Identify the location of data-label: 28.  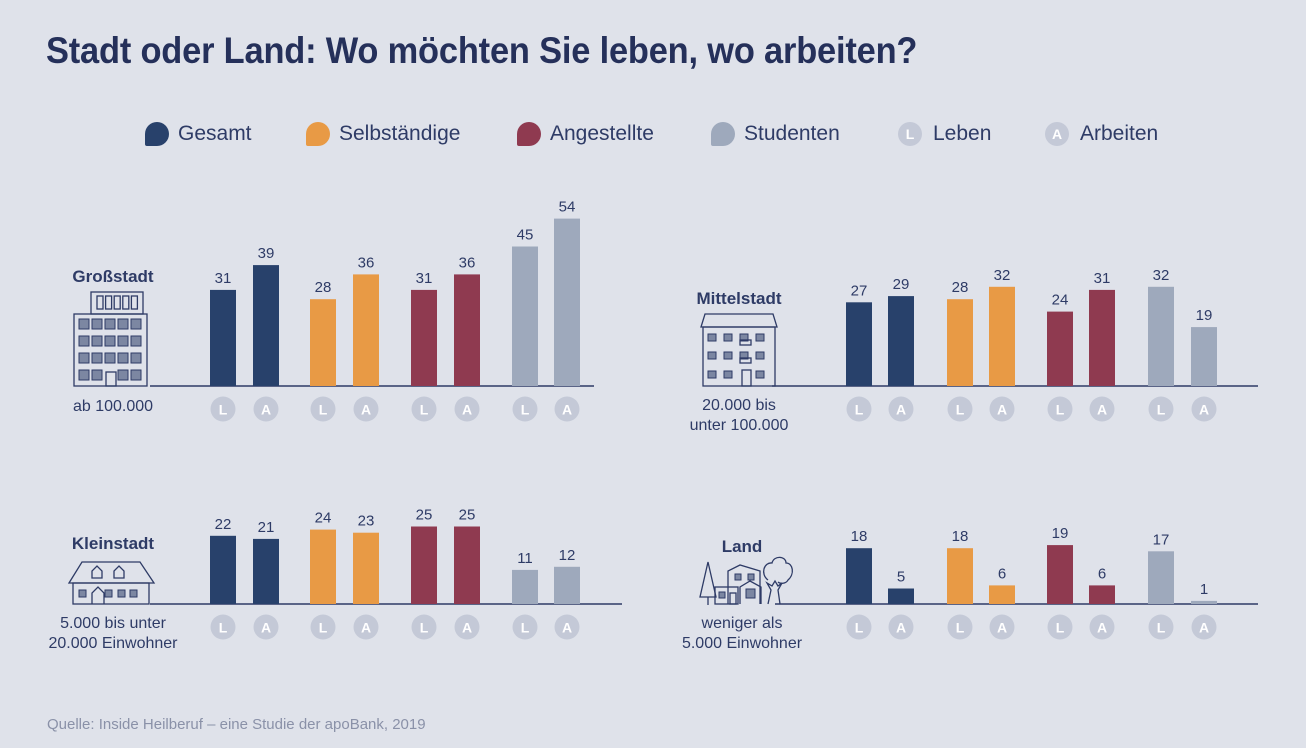
(960, 287).